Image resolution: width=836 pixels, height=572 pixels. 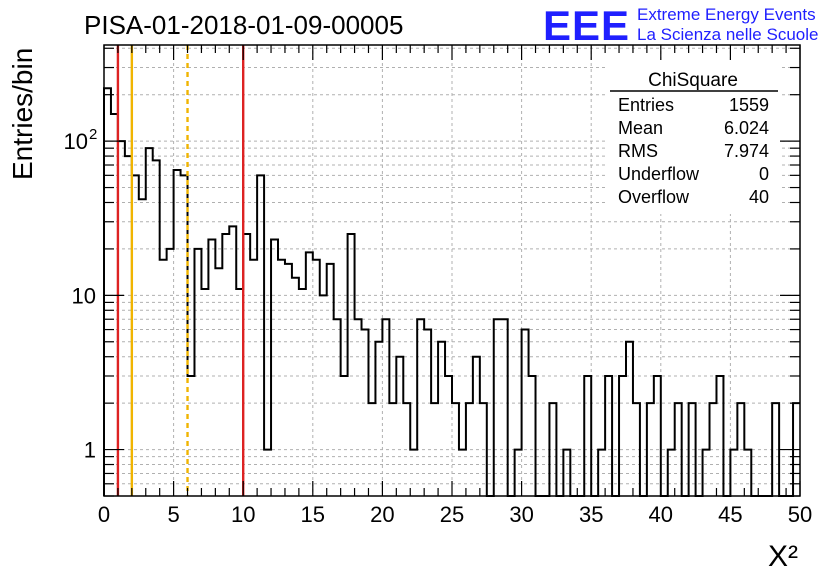 What do you see at coordinates (173, 514) in the screenshot?
I see `x-tick-label: 5` at bounding box center [173, 514].